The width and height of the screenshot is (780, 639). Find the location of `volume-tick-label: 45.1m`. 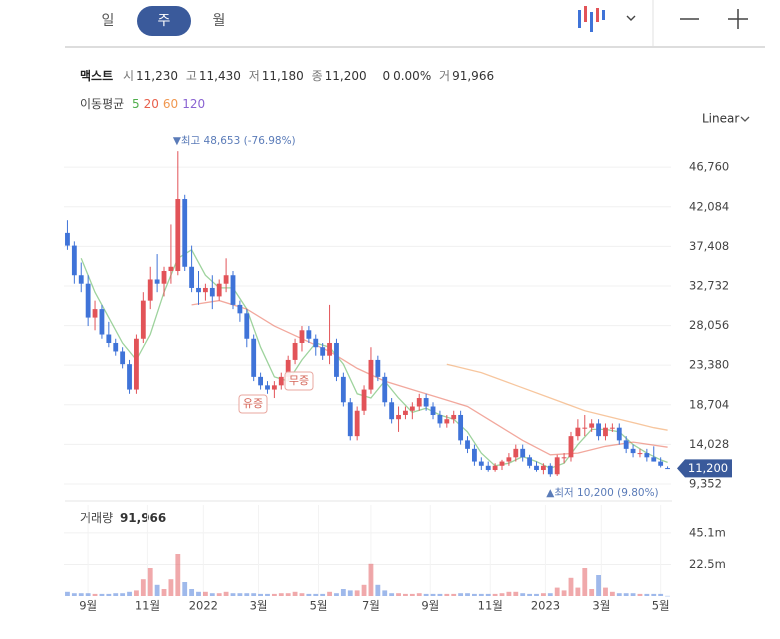

volume-tick-label: 45.1m is located at coordinates (707, 532).